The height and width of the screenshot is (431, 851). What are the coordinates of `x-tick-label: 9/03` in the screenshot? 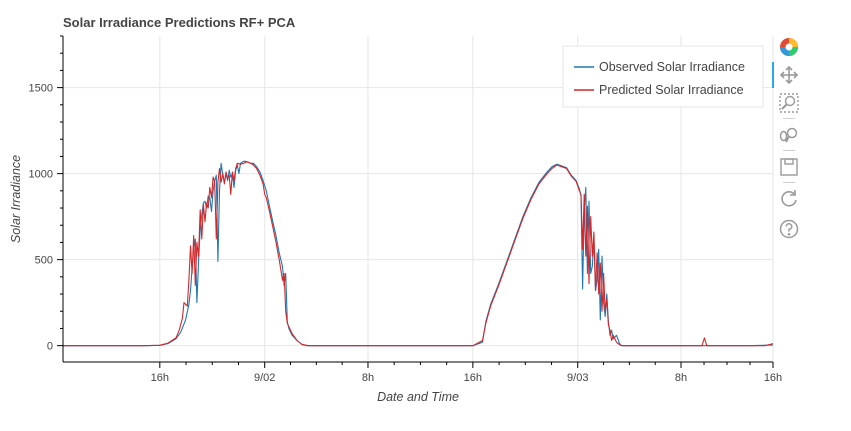 It's located at (577, 378).